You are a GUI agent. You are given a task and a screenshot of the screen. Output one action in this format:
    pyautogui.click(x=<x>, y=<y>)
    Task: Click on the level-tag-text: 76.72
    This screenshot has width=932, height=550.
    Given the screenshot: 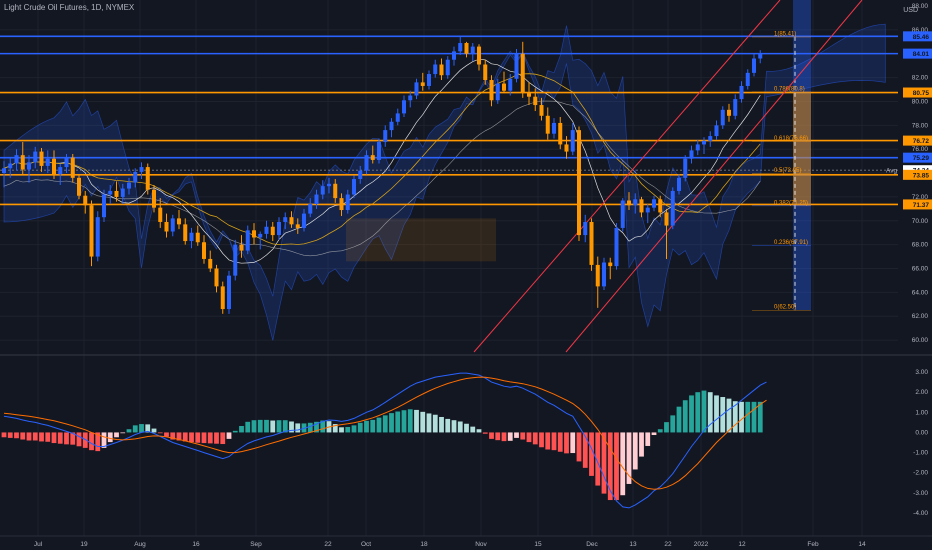 What is the action you would take?
    pyautogui.click(x=921, y=141)
    